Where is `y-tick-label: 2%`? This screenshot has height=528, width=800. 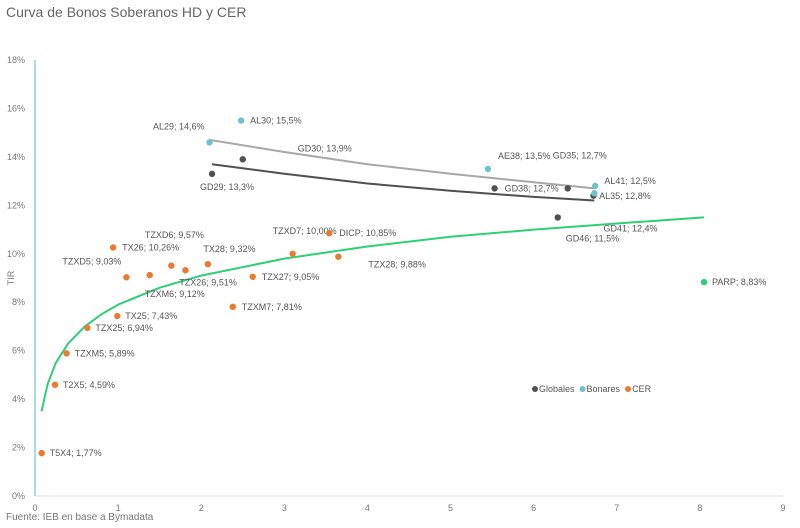 y-tick-label: 2% is located at coordinates (18, 448).